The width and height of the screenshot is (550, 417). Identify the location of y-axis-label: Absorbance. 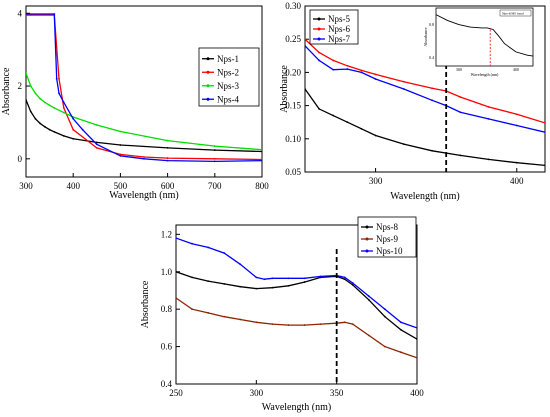
(284, 89).